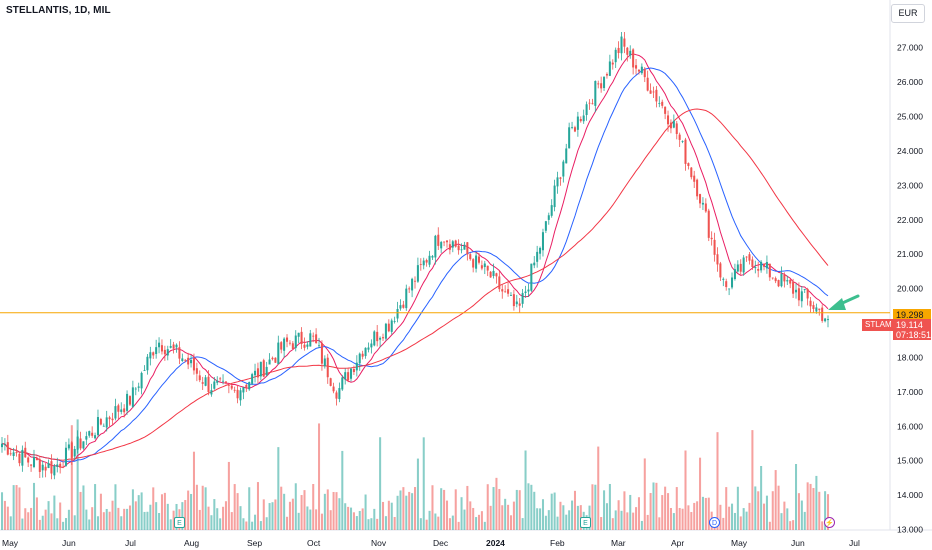 Image resolution: width=932 pixels, height=550 pixels. Describe the element at coordinates (910, 117) in the screenshot. I see `price-tick-label: 25.000` at that location.